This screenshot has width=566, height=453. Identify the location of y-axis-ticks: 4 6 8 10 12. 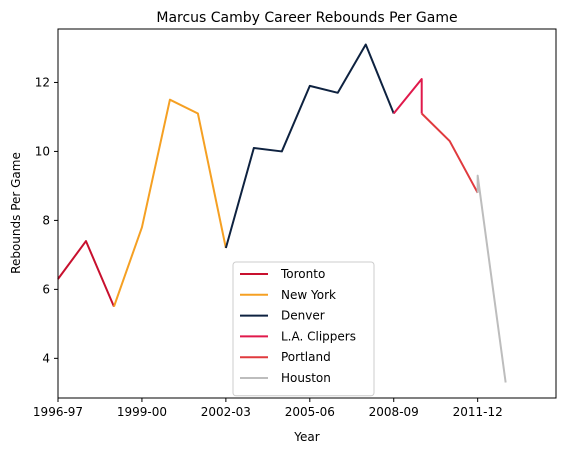
(46, 220).